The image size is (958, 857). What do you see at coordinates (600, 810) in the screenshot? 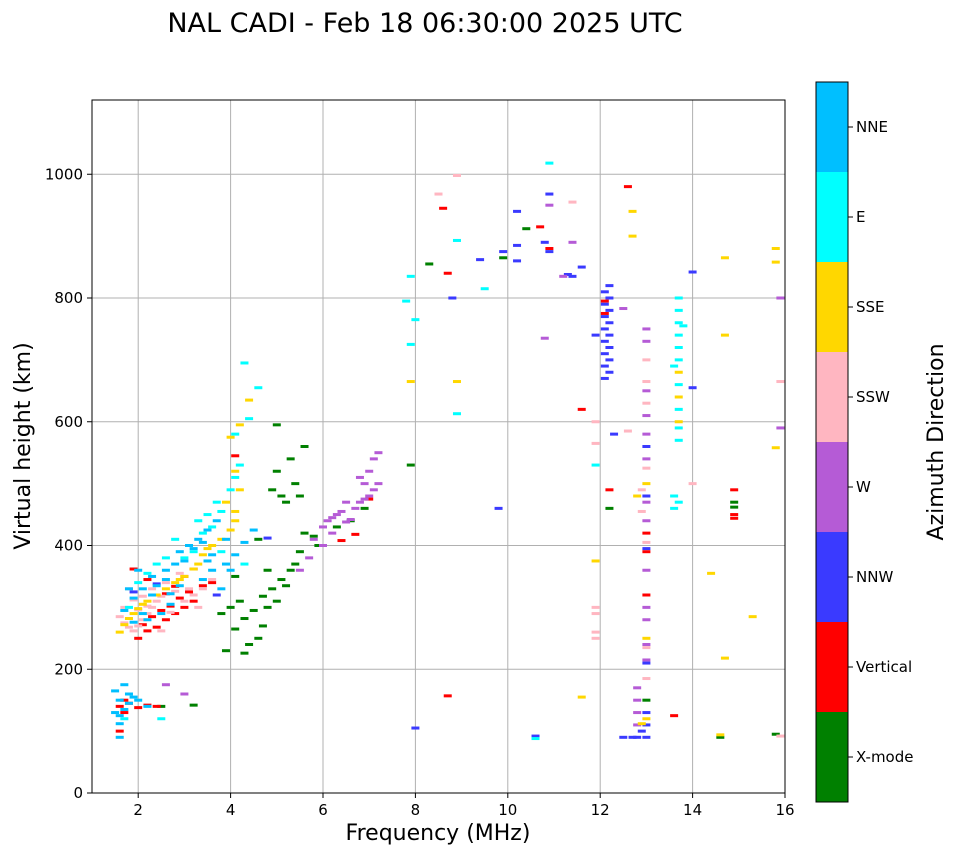
I see `x-tick-label: 12` at bounding box center [600, 810].